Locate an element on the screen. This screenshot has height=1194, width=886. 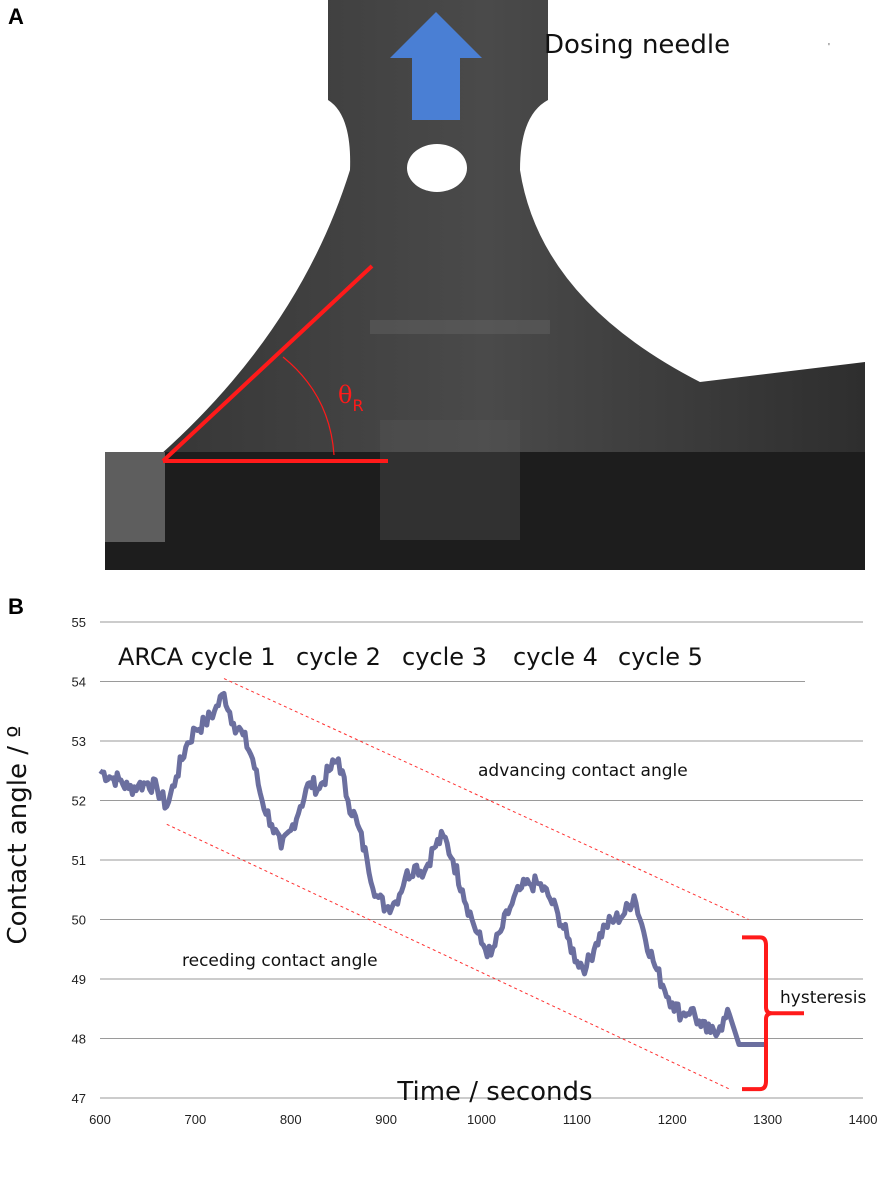
x-tick-labels: 600 700 800 900 1000 1100 1200 1300 1400 is located at coordinates (483, 1119).